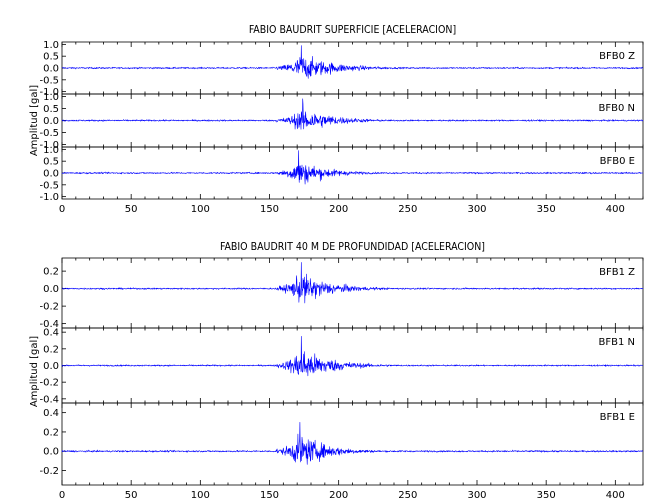 Image resolution: width=650 pixels, height=500 pixels. I want to click on trace-panel: -0.4 -0.2 0.0 0.2 BFB1 Z, so click(341, 296).